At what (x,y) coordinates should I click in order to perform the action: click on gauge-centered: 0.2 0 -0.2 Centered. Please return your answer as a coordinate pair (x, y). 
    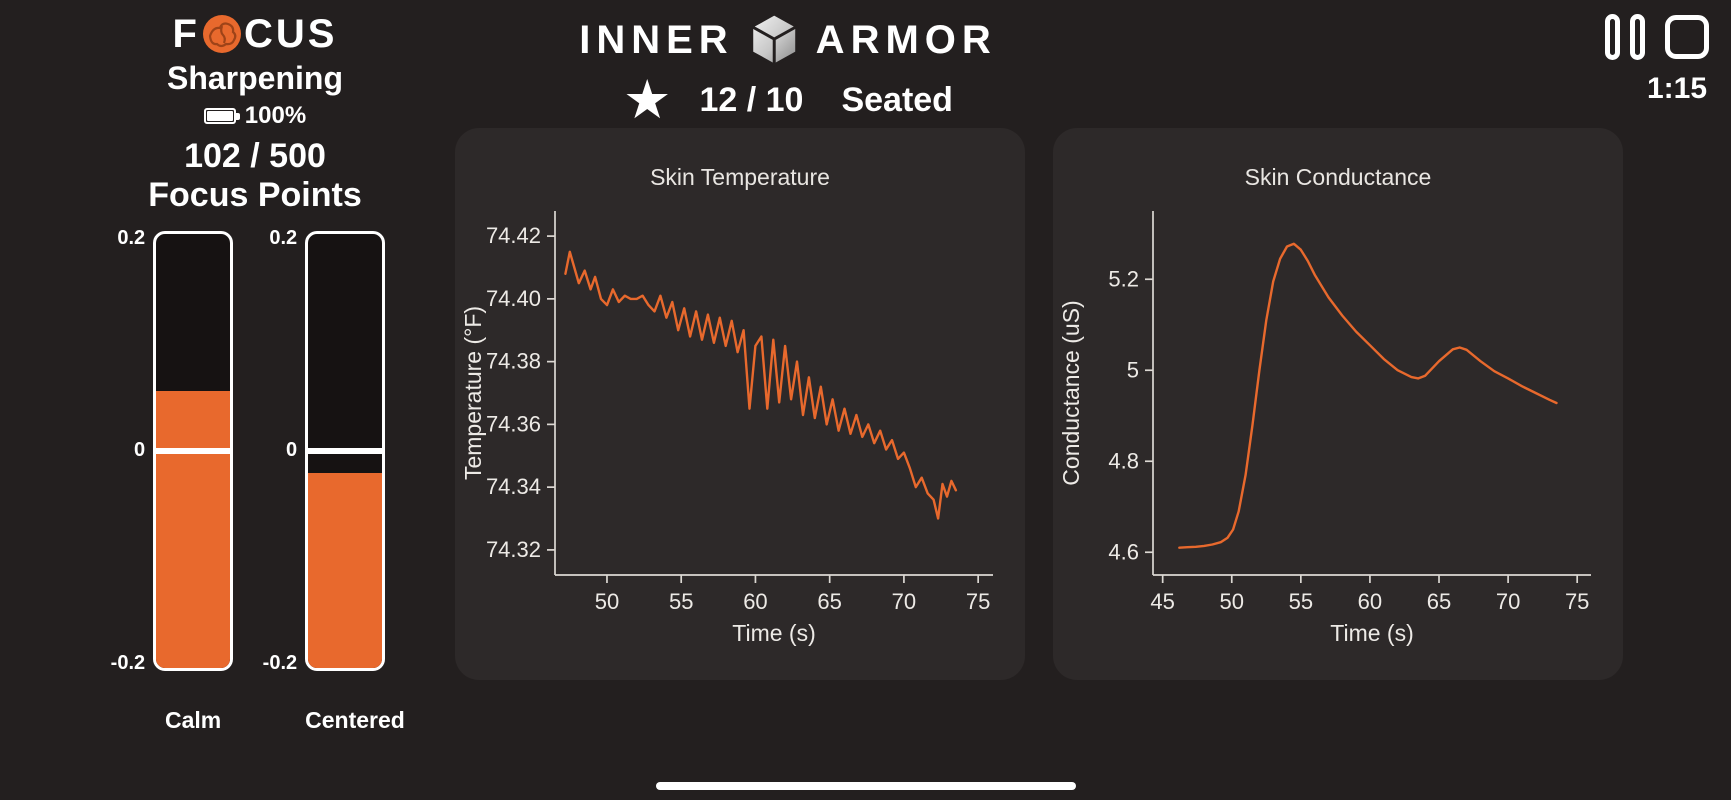
    Looking at the image, I should click on (331, 480).